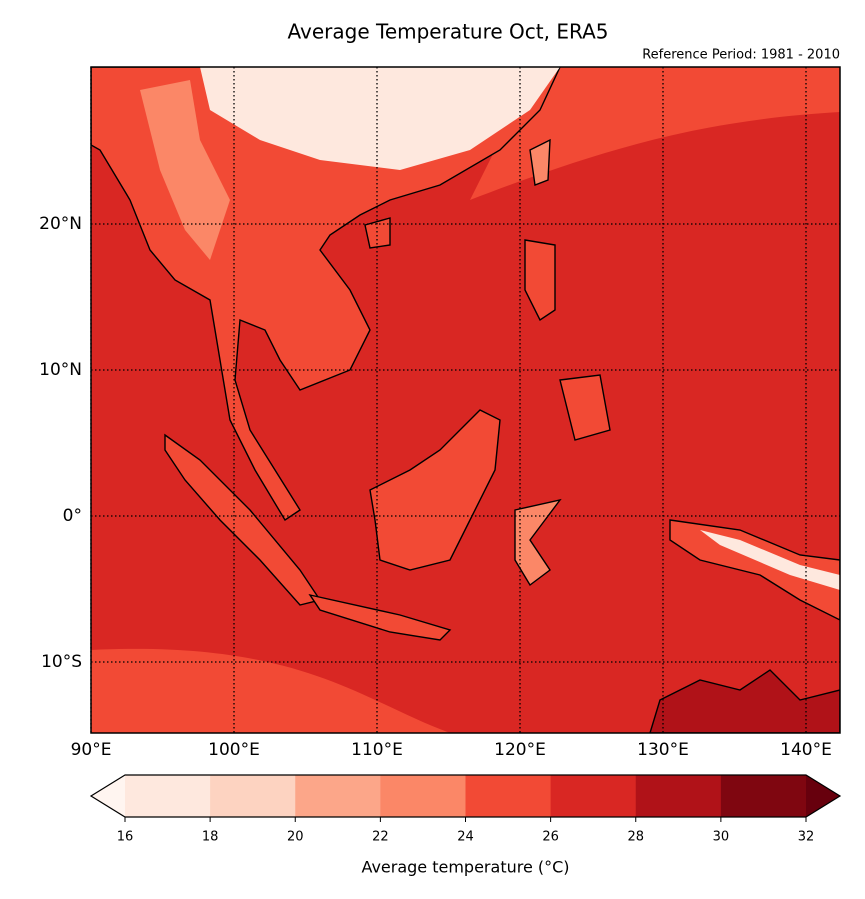 The width and height of the screenshot is (865, 899). What do you see at coordinates (377, 233) in the screenshot?
I see `hainan` at bounding box center [377, 233].